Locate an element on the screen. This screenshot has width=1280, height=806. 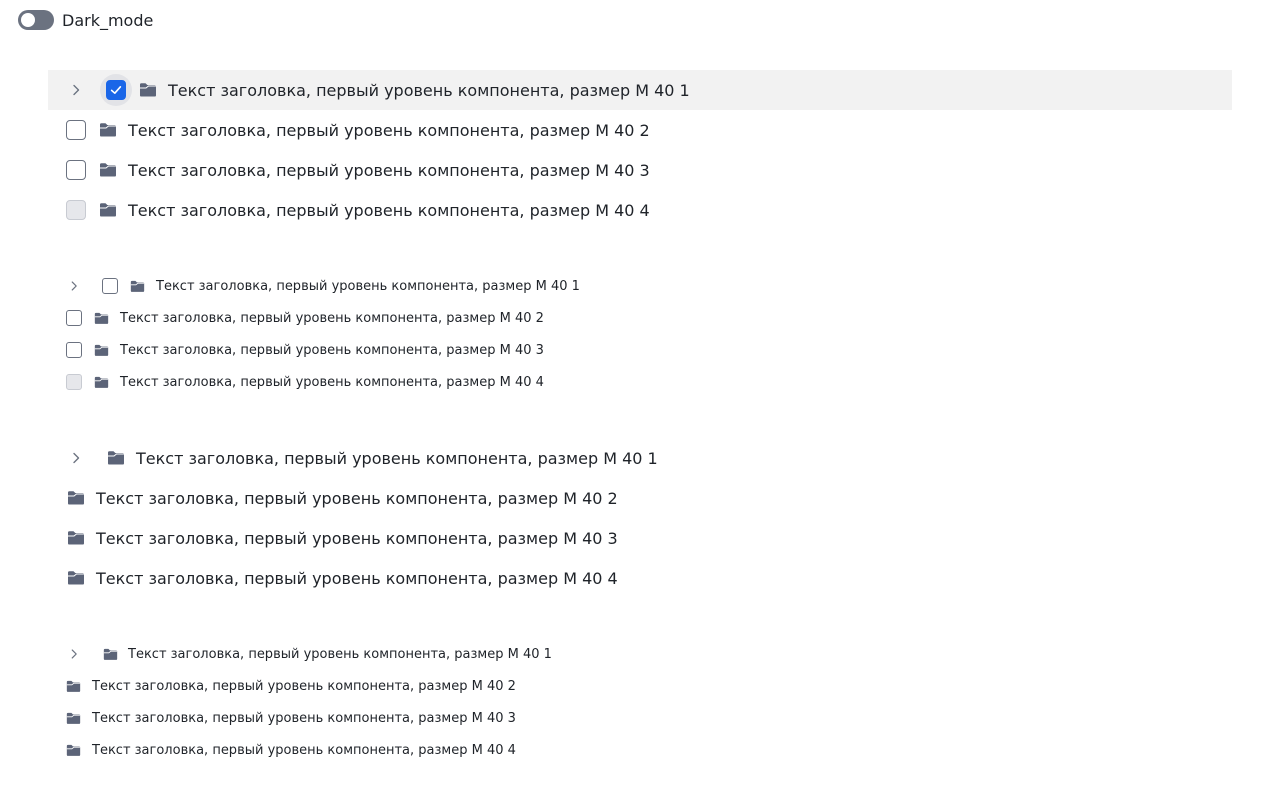
dark-mode-toggle-group: Dark_mode is located at coordinates (85, 20).